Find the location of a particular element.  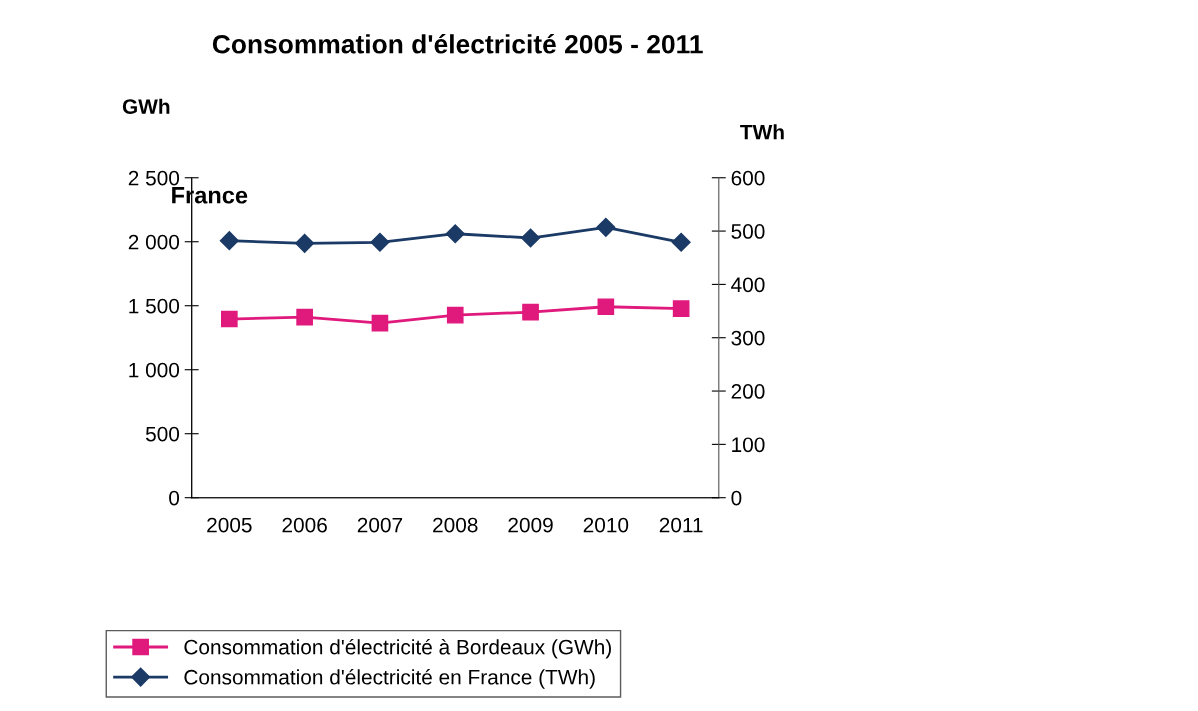

y2-tick-label: 200 is located at coordinates (748, 391).